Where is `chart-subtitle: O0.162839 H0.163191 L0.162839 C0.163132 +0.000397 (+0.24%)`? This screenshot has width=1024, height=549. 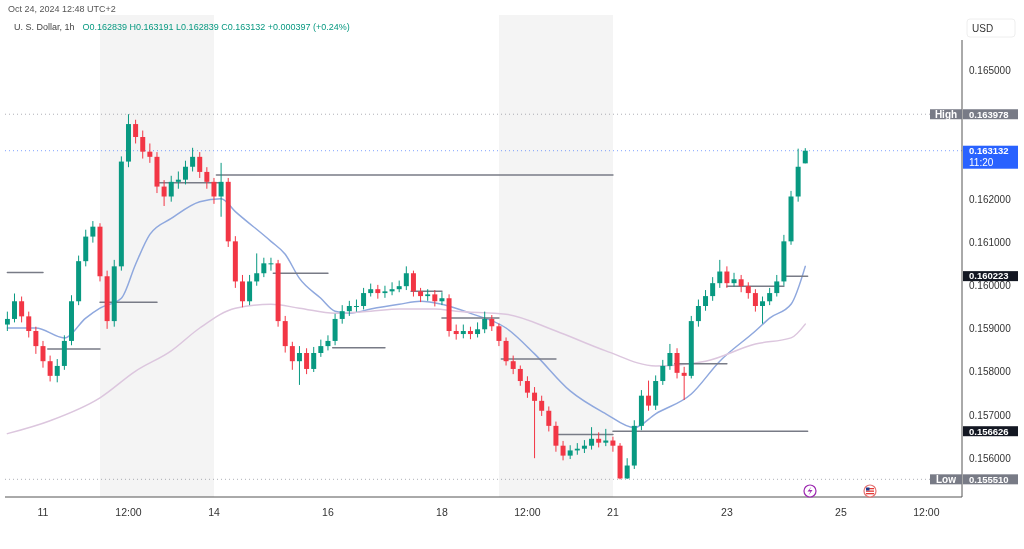 chart-subtitle: O0.162839 H0.163191 L0.162839 C0.163132 +0.000397 (+0.24%) is located at coordinates (216, 27).